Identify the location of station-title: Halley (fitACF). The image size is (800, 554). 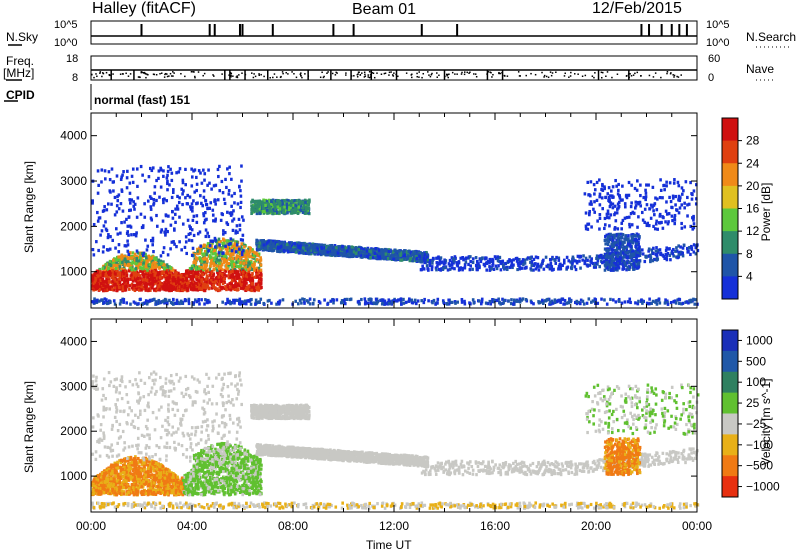
(144, 8).